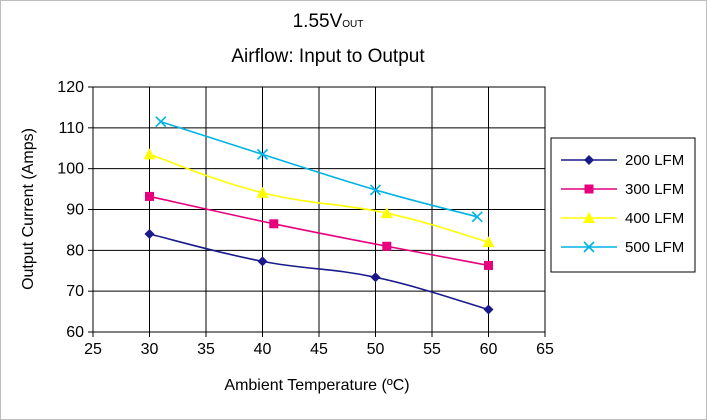 The height and width of the screenshot is (420, 707). I want to click on legend-item: 200 LFM, so click(622, 160).